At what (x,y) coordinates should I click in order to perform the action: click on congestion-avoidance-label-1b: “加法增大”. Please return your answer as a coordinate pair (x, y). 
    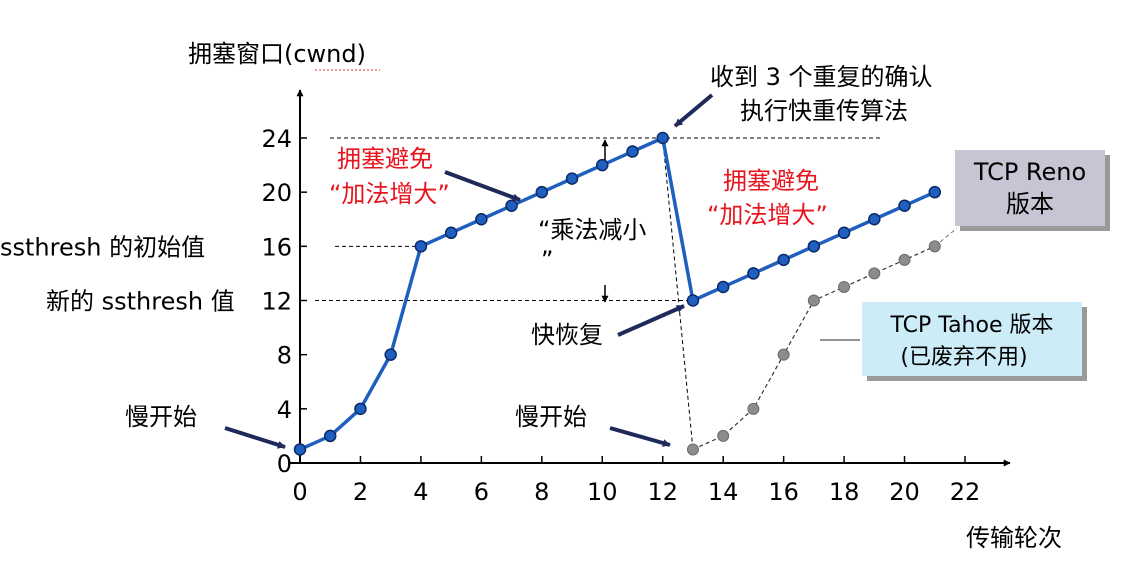
    Looking at the image, I should click on (389, 194).